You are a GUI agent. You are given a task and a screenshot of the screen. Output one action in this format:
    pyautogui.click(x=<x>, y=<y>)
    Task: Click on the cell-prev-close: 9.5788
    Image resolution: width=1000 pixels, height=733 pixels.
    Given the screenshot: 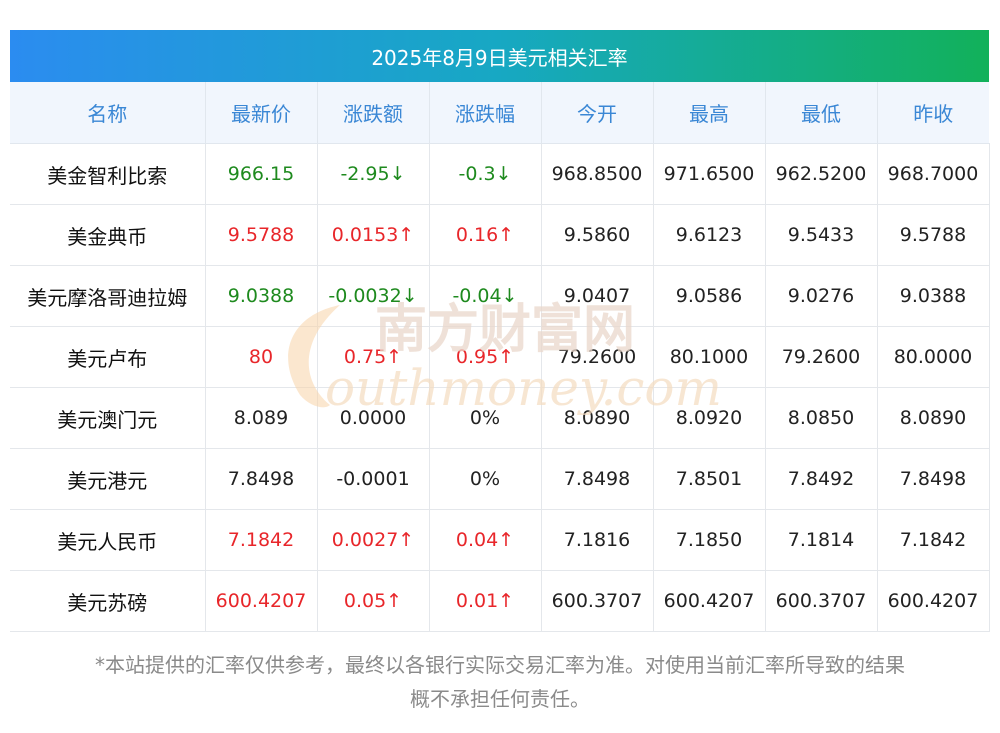 What is the action you would take?
    pyautogui.click(x=933, y=235)
    